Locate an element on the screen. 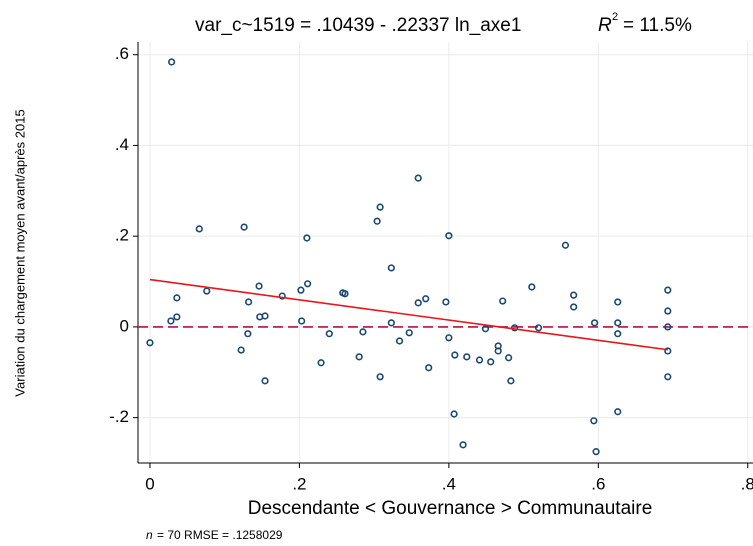 Image resolution: width=753 pixels, height=546 pixels. y-tick-label: .2 is located at coordinates (122, 235).